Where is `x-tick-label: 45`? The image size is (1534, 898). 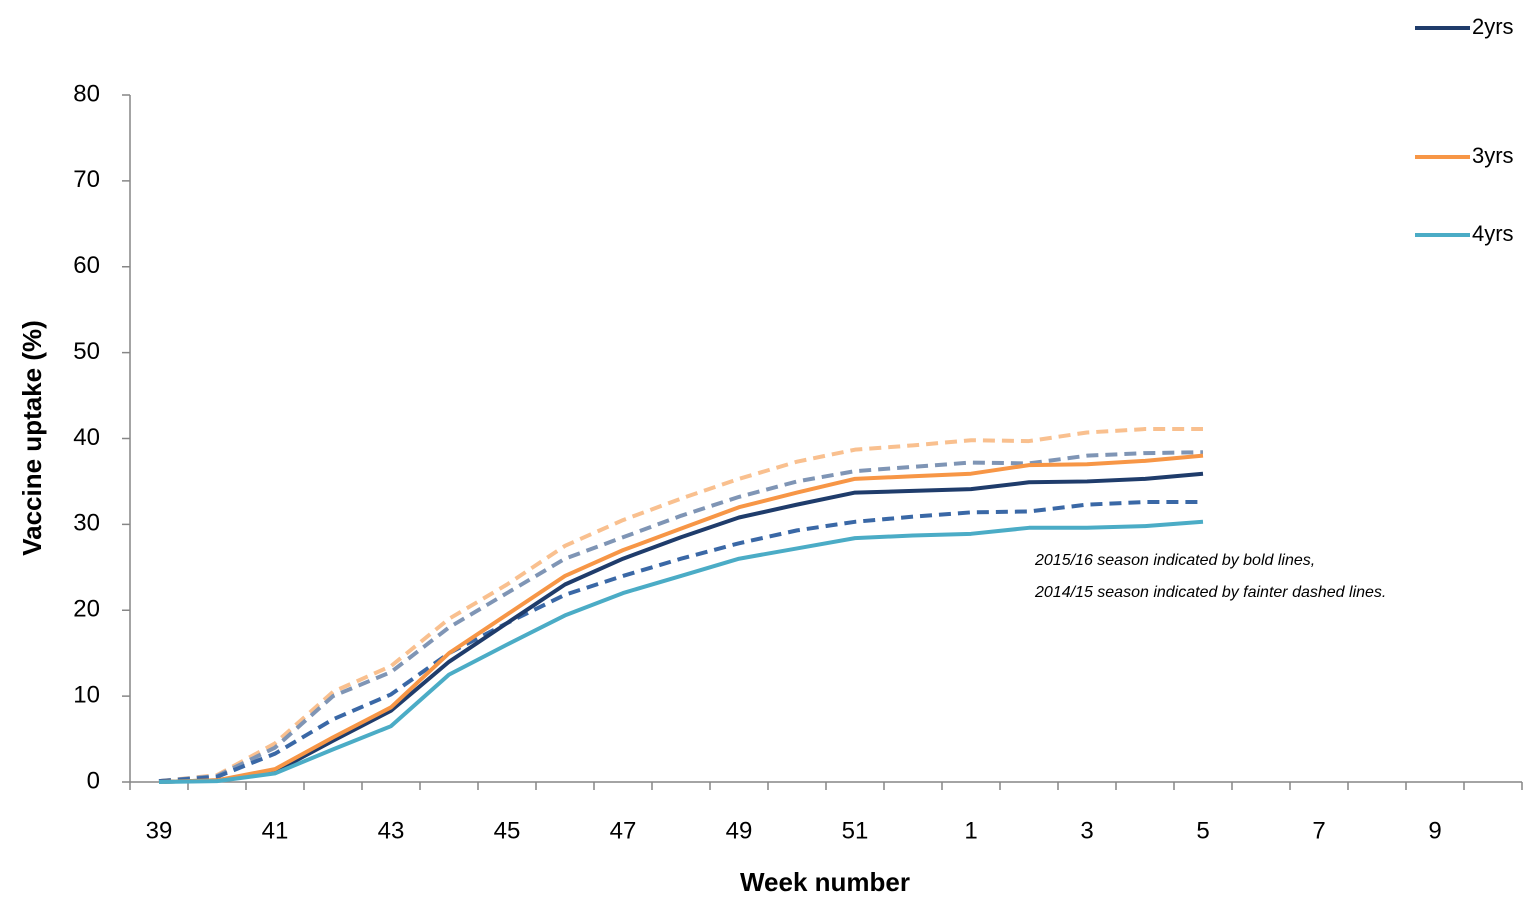
x-tick-label: 45 is located at coordinates (507, 830).